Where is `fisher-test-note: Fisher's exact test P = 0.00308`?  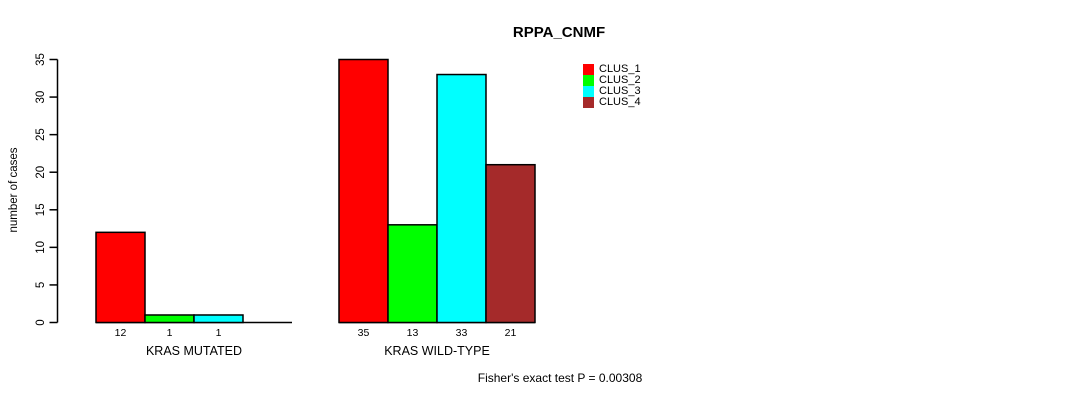 fisher-test-note: Fisher's exact test P = 0.00308 is located at coordinates (560, 378).